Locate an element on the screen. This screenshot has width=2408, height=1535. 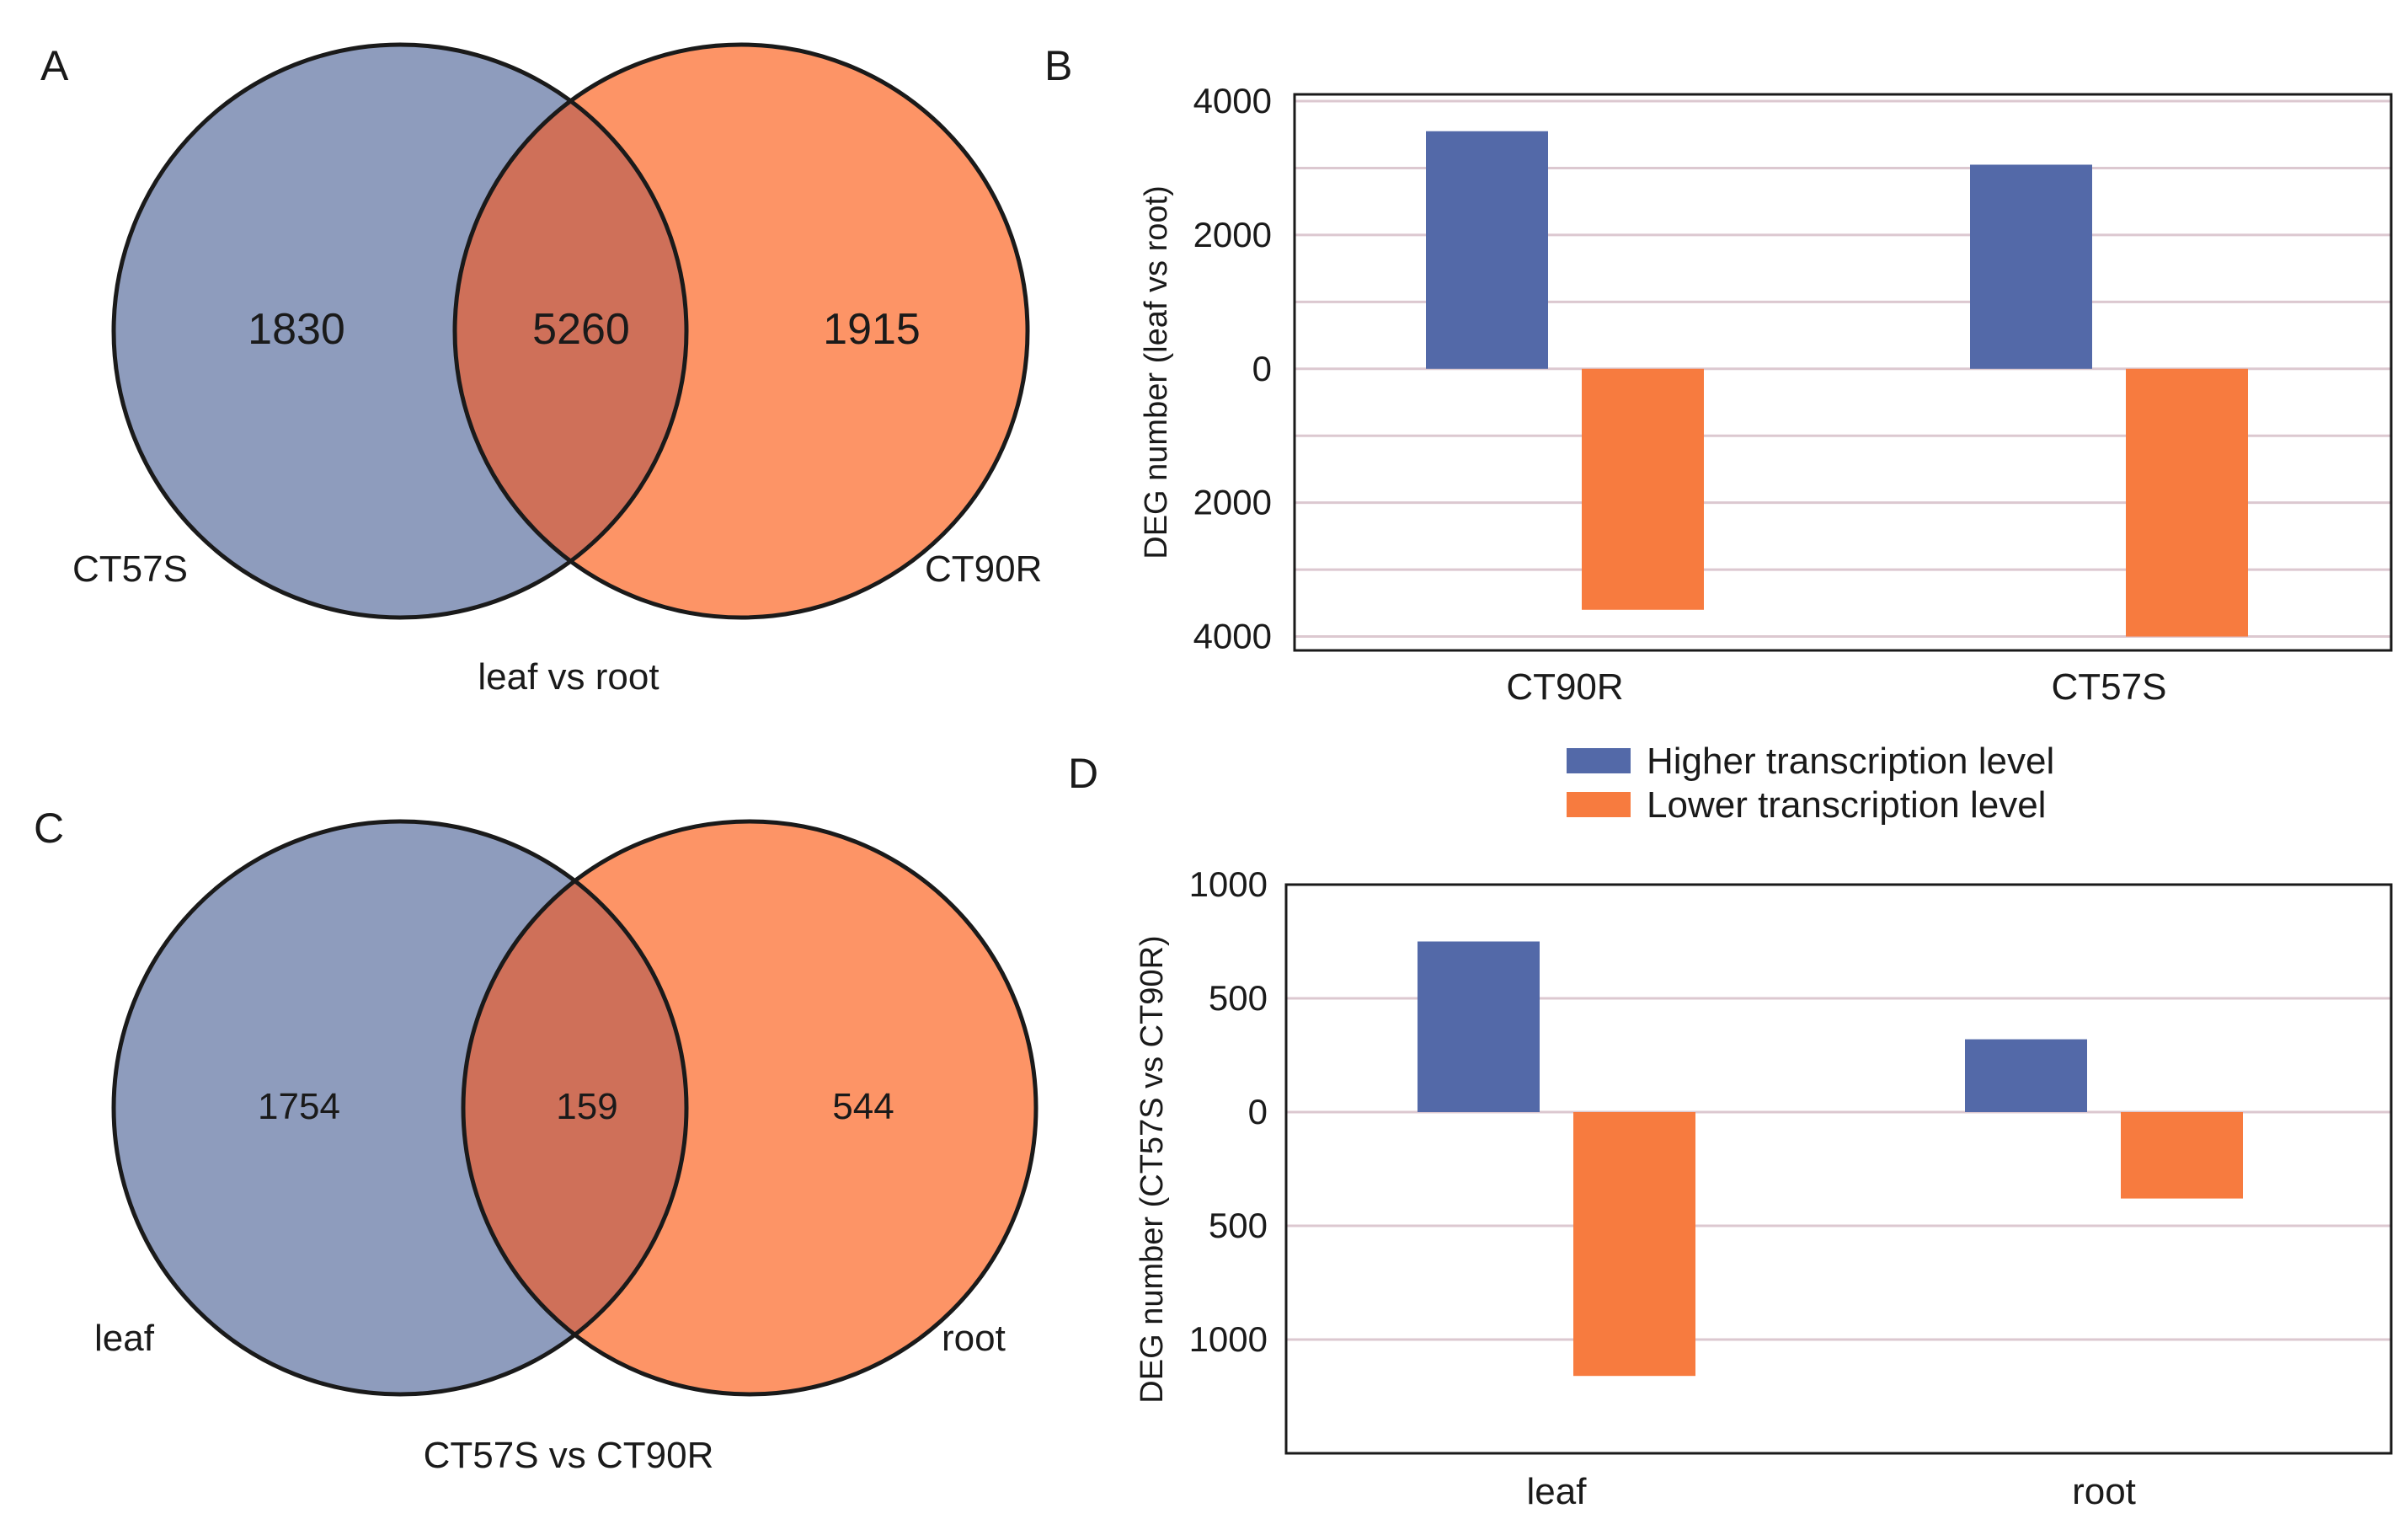
bar-CT57S-lower is located at coordinates (2187, 502).